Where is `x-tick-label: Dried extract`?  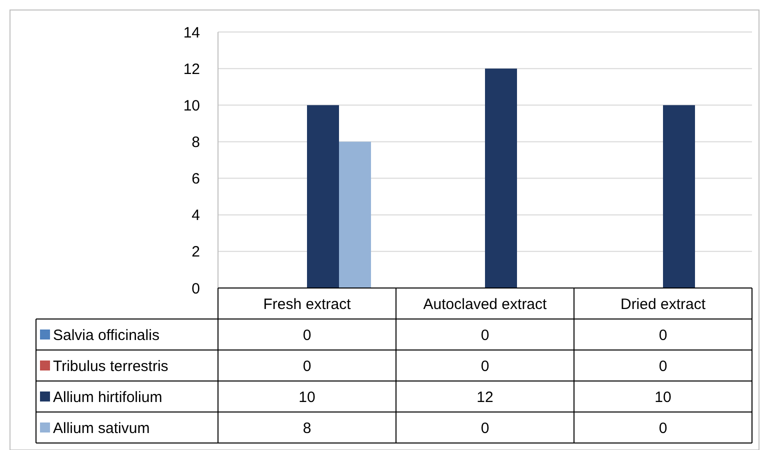 x-tick-label: Dried extract is located at coordinates (663, 304).